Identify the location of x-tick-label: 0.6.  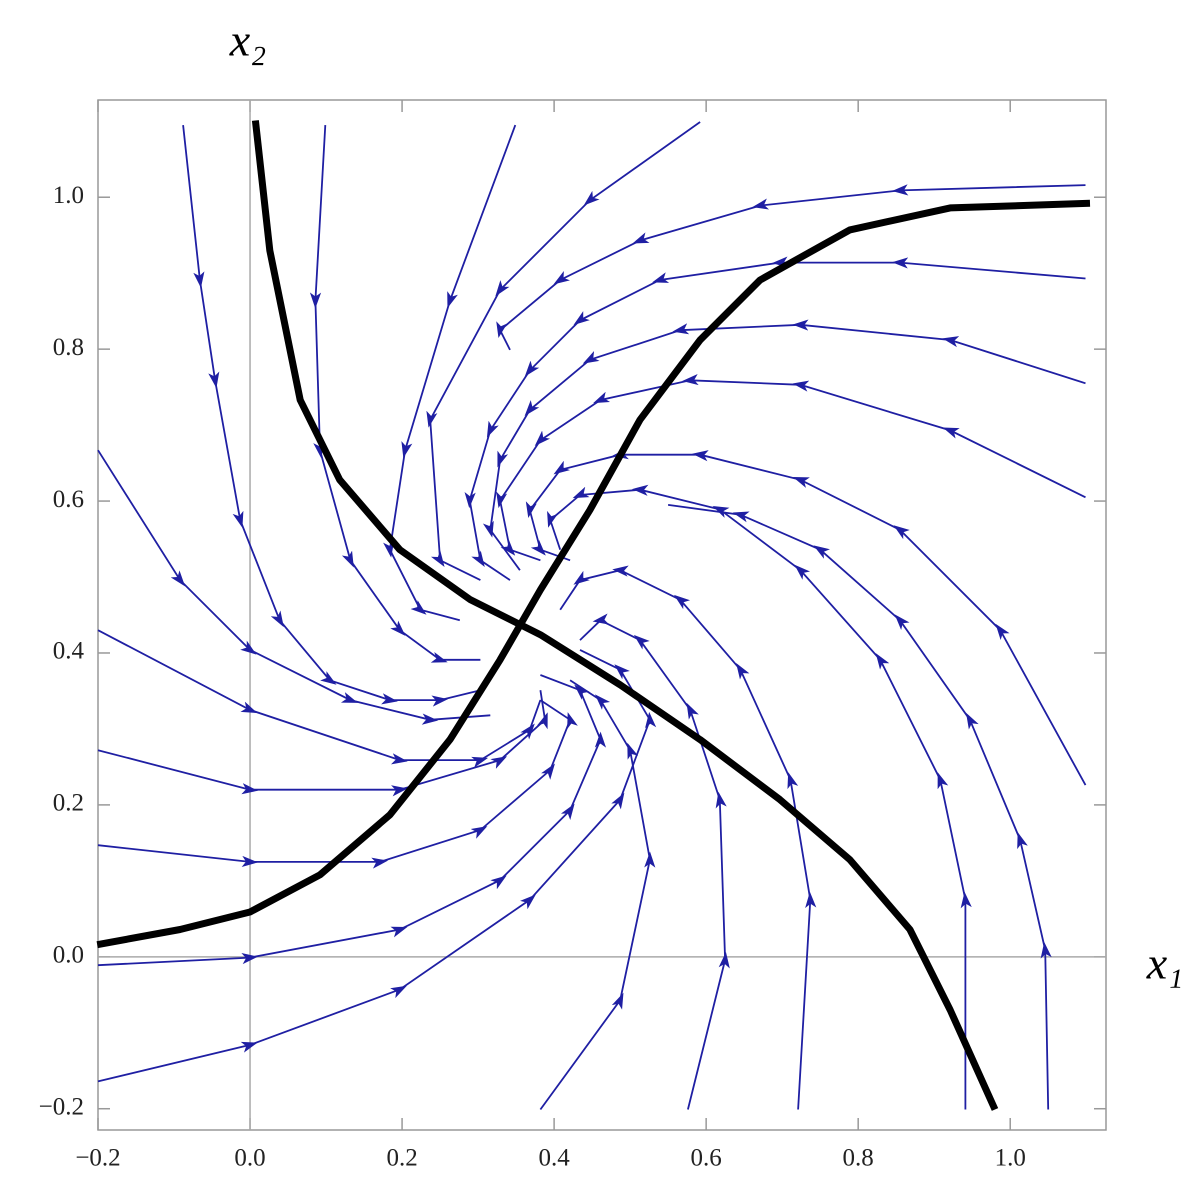
(706, 1158).